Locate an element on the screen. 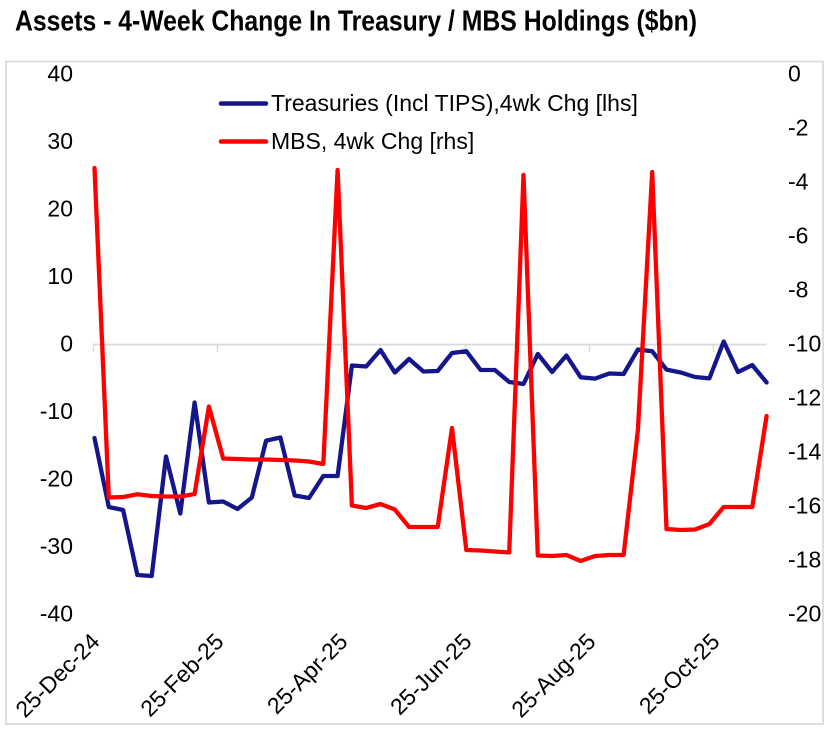 Image resolution: width=833 pixels, height=737 pixels. svg-text: -4 is located at coordinates (798, 182).